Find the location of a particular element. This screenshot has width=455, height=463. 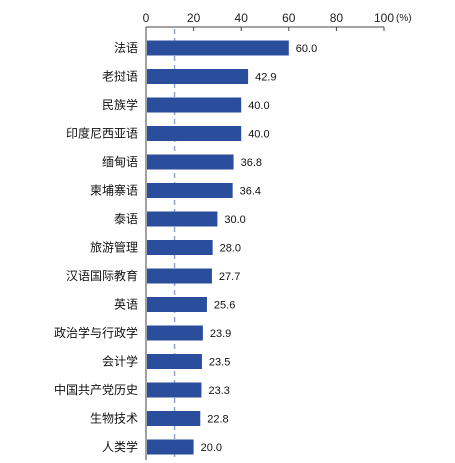

category-label: 英语 is located at coordinates (126, 305).